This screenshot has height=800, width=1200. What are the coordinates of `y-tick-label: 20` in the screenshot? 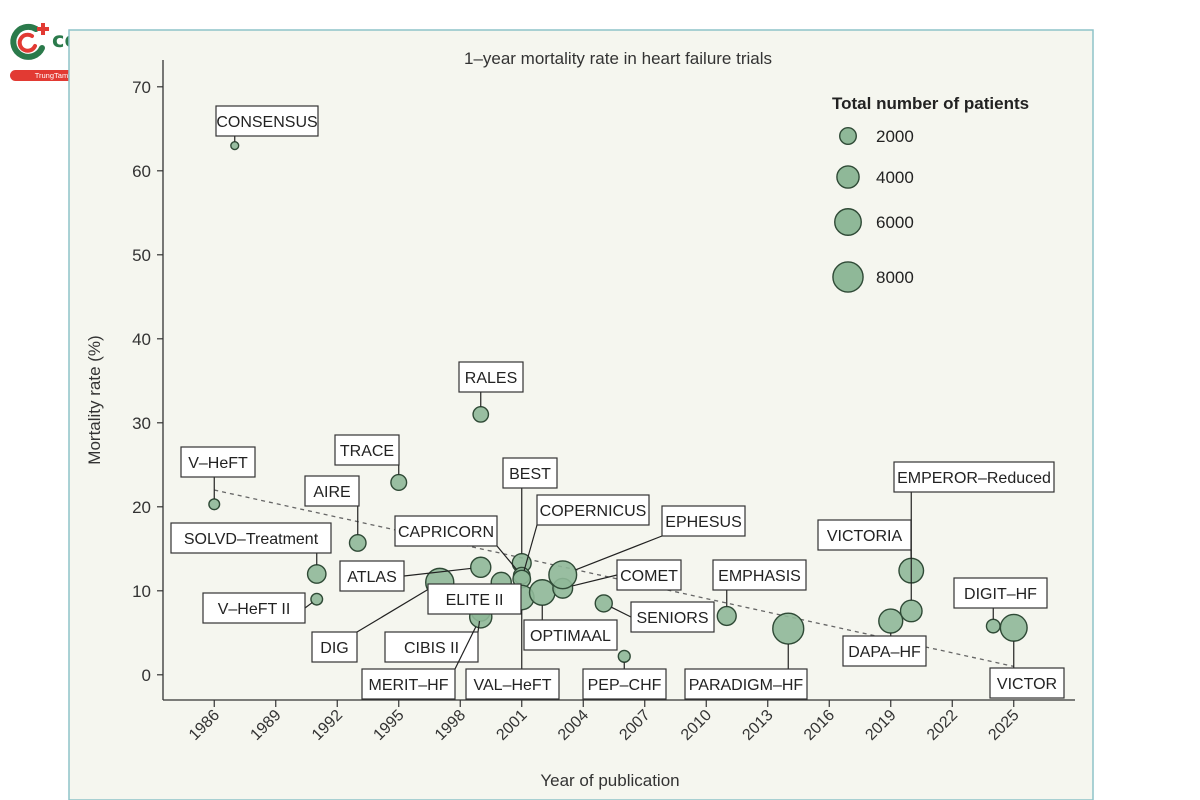 It's located at (141, 507).